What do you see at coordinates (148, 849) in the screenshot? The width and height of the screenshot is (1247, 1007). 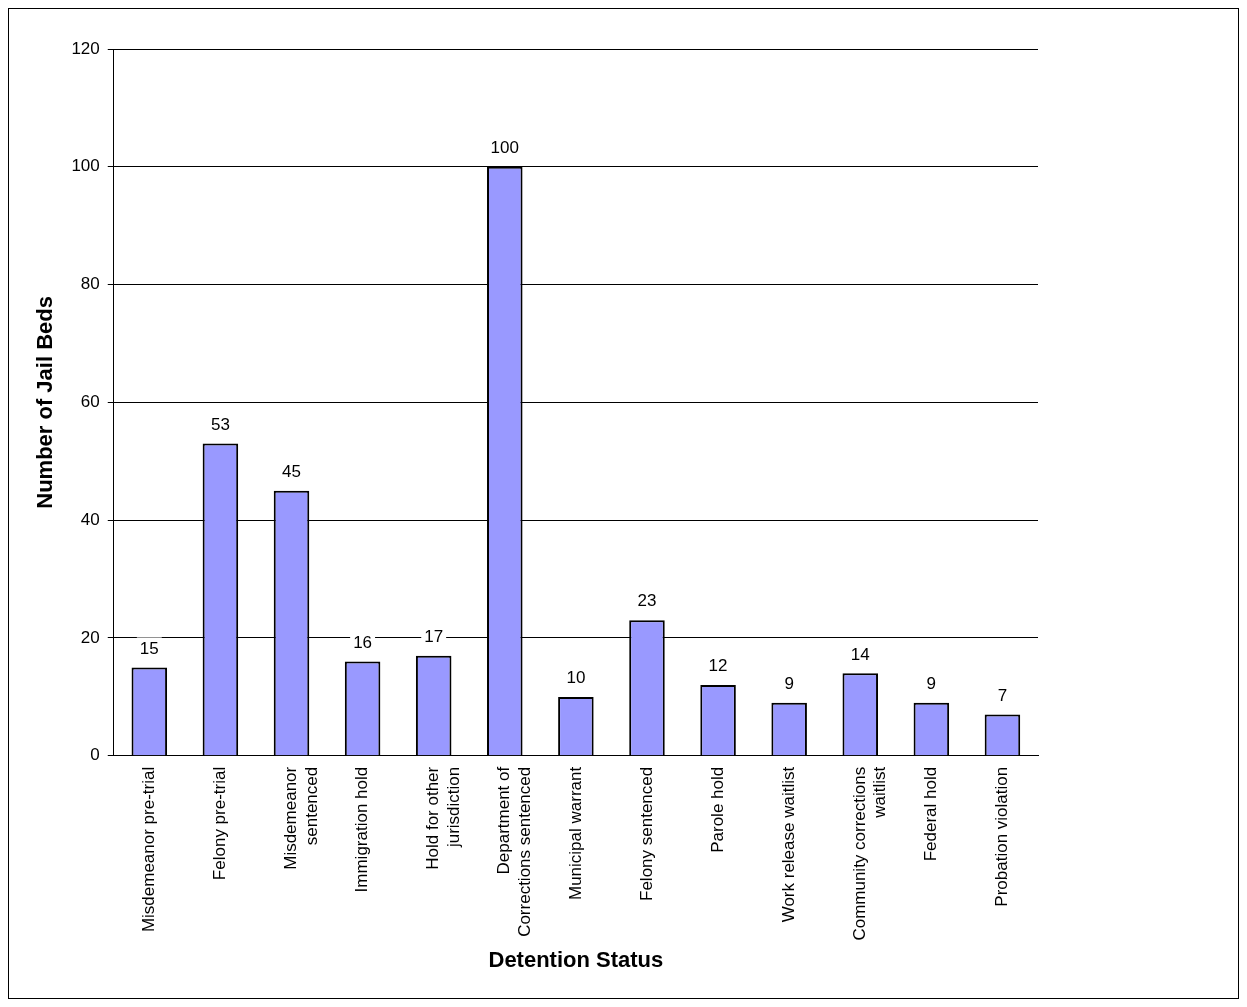 I see `x-tick-label: Misdemeanor pre-trial` at bounding box center [148, 849].